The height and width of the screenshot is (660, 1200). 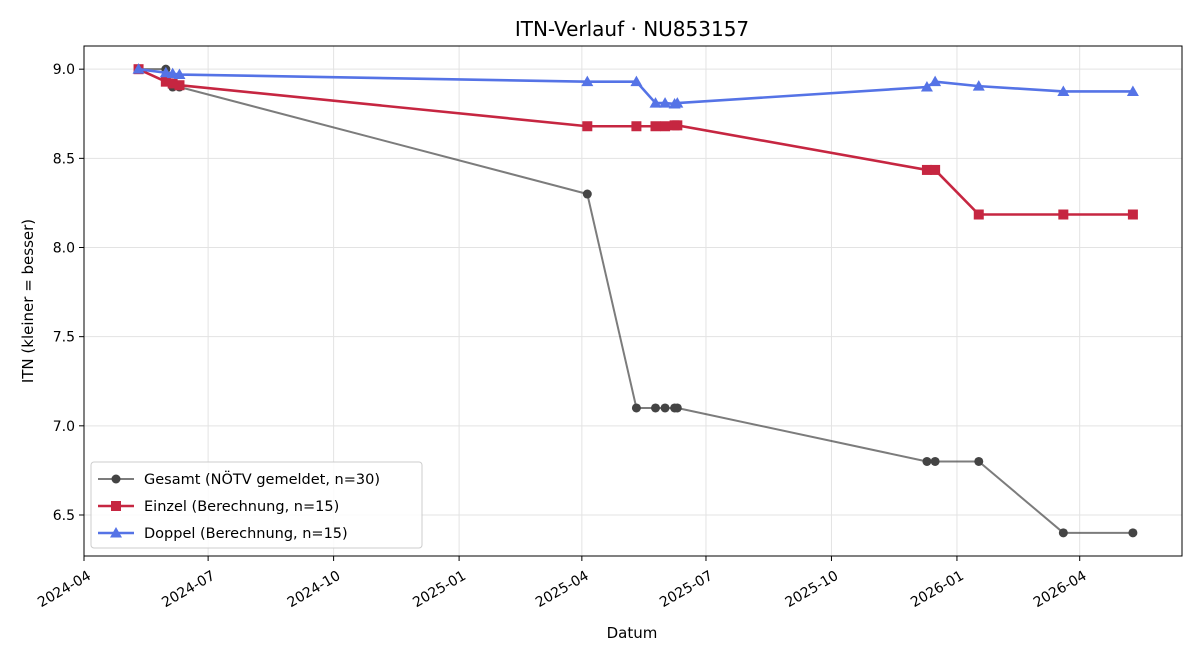 I want to click on y-tick-label: 7.0, so click(x=64, y=427).